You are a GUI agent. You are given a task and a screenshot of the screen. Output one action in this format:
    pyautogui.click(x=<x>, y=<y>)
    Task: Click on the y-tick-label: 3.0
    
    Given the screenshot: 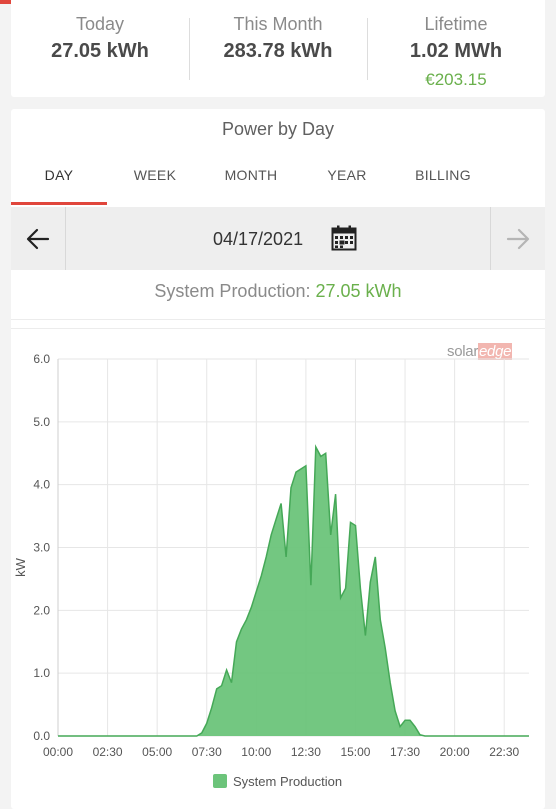 What is the action you would take?
    pyautogui.click(x=41, y=548)
    